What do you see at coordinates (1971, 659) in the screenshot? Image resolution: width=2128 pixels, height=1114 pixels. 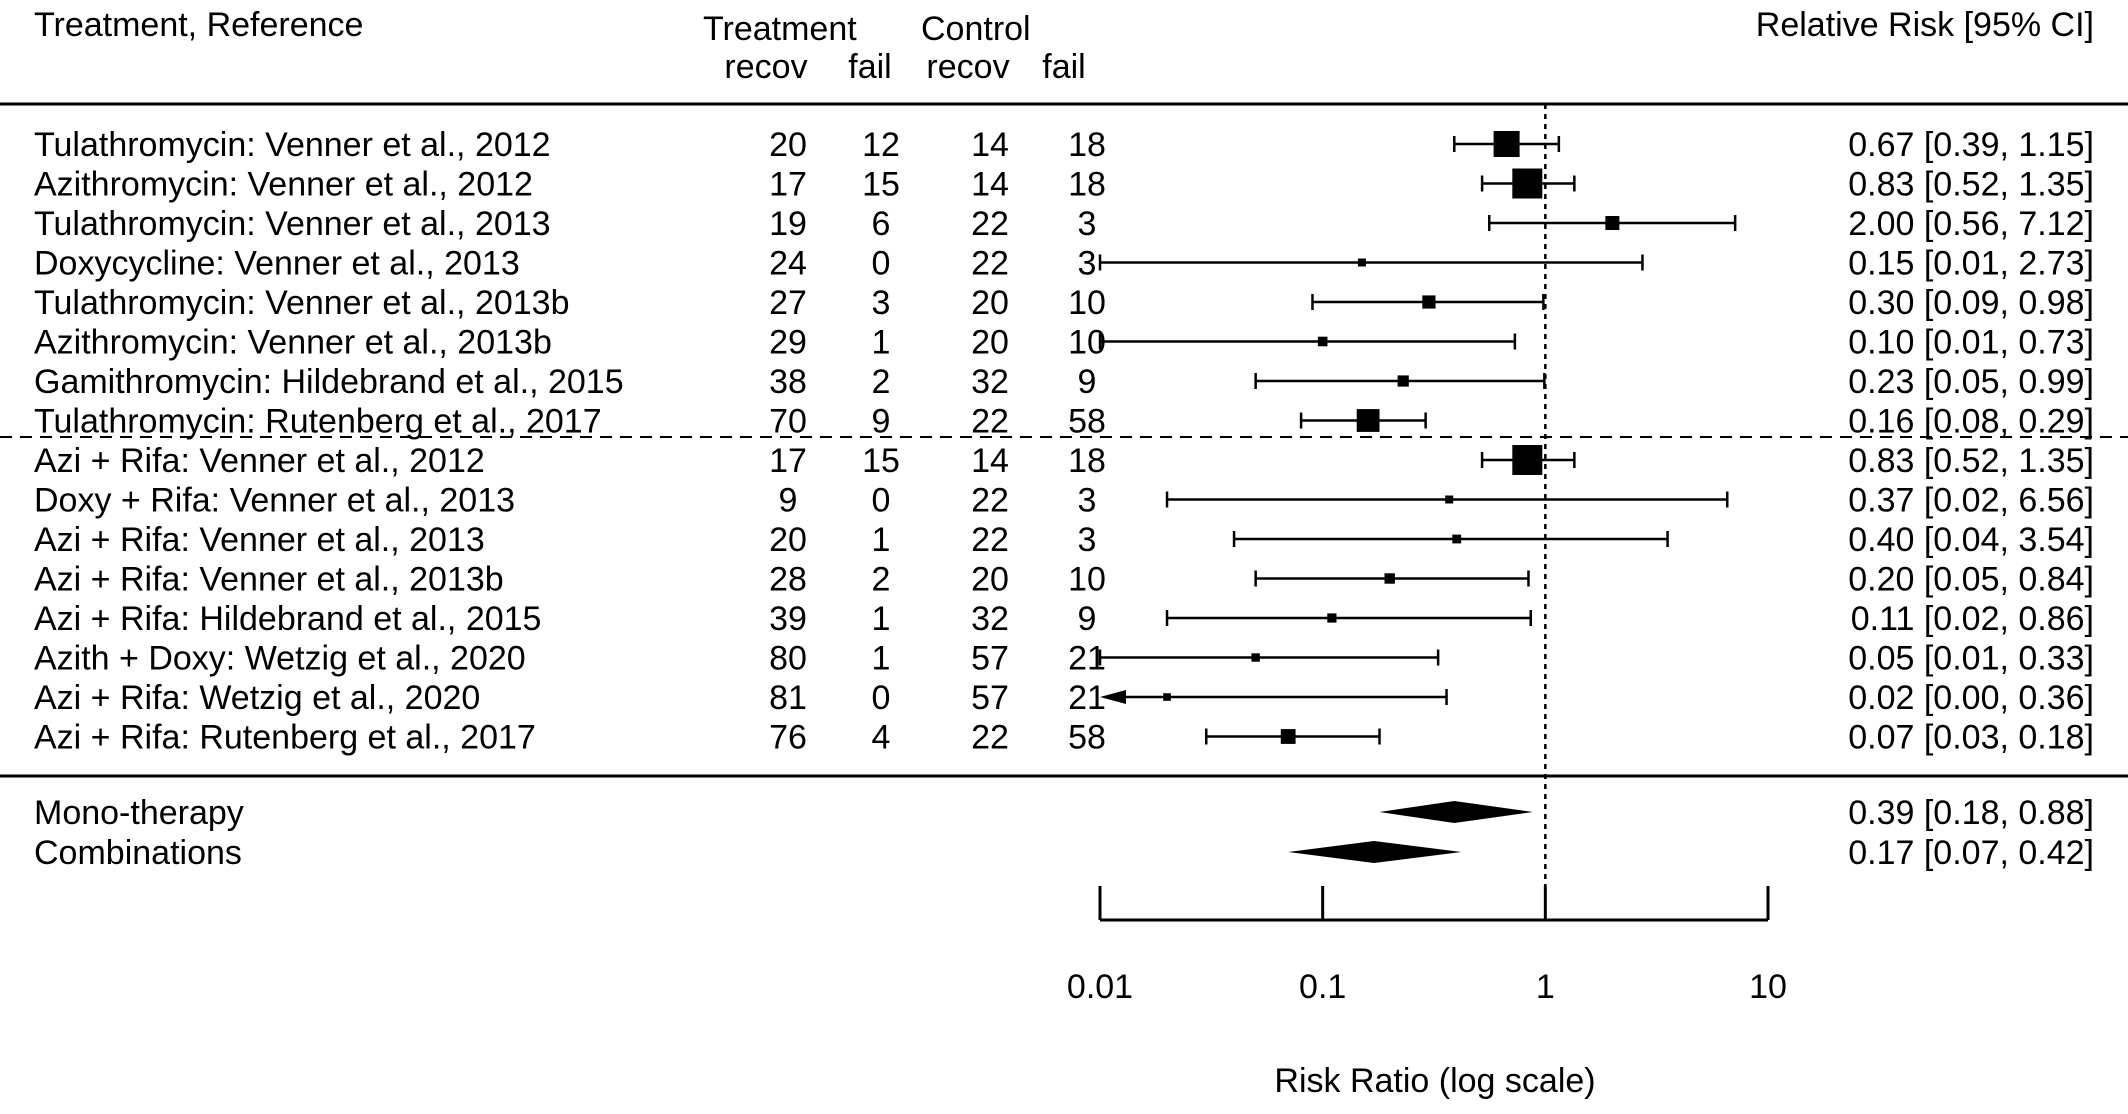 I see `effect-ci-text: 0.05 [0.01, 0.33]` at bounding box center [1971, 659].